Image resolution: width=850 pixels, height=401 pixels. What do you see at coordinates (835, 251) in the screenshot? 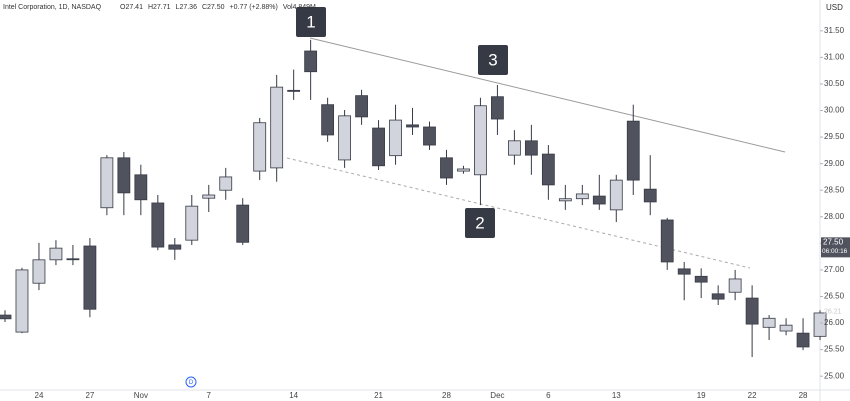
I see `countdown: 06:00:16` at bounding box center [835, 251].